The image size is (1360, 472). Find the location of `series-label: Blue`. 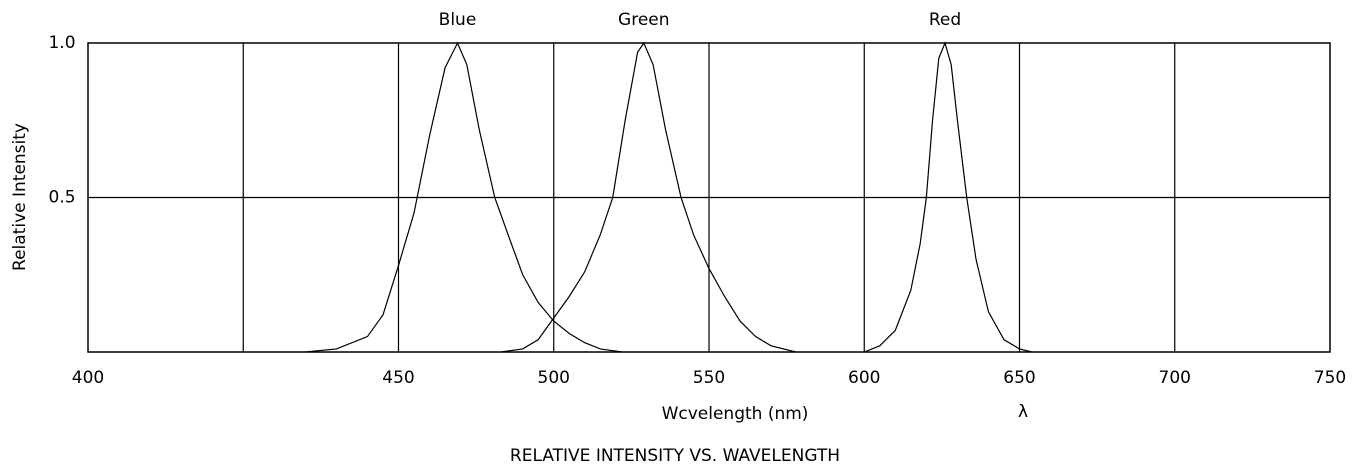

series-label: Blue is located at coordinates (458, 20).